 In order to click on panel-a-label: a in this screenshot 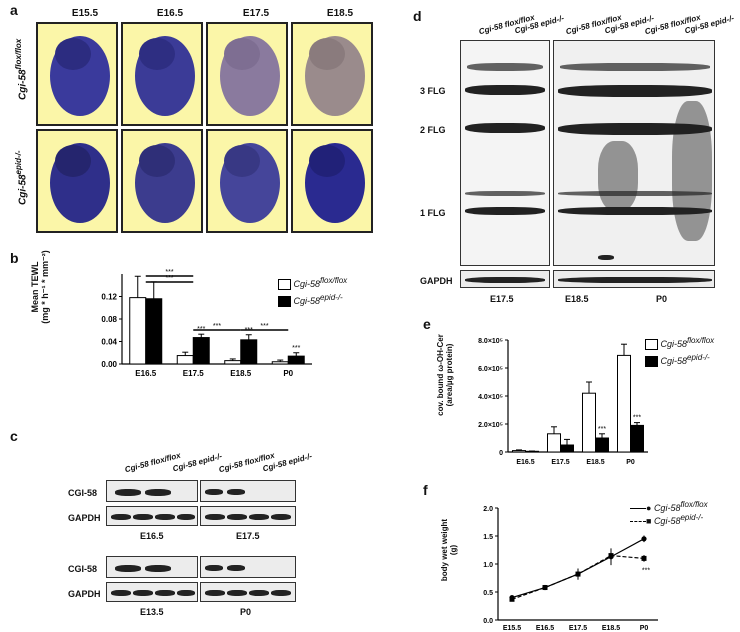, I will do `click(14, 10)`.